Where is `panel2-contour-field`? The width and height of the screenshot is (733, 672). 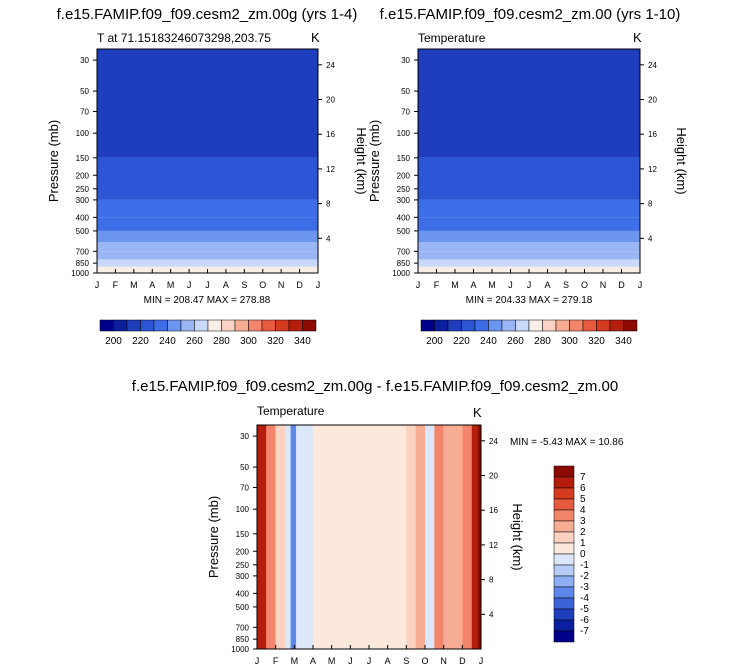
panel2-contour-field is located at coordinates (529, 161).